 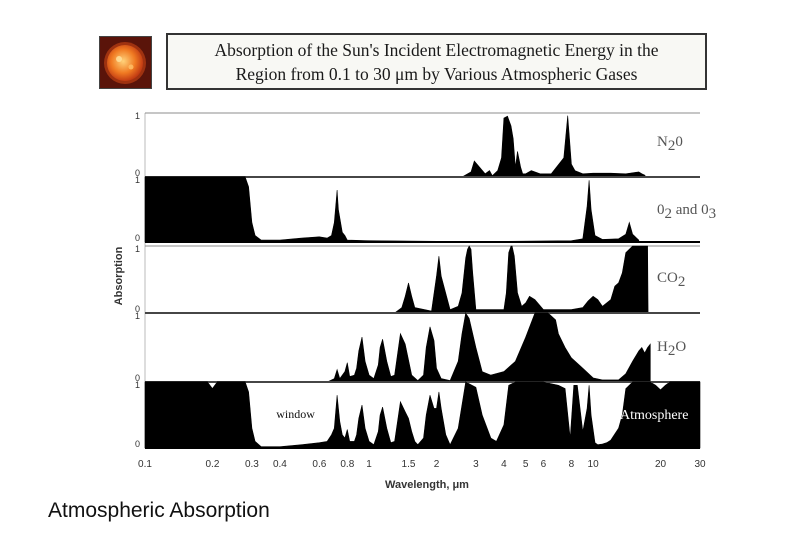 I want to click on x-tick-label: 5, so click(x=526, y=464).